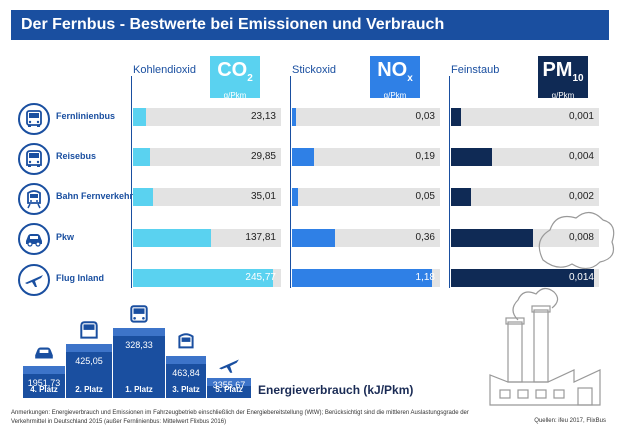 This screenshot has height=438, width=620. I want to click on energy-label: Energieverbrauch (kJ/Pkm), so click(336, 390).